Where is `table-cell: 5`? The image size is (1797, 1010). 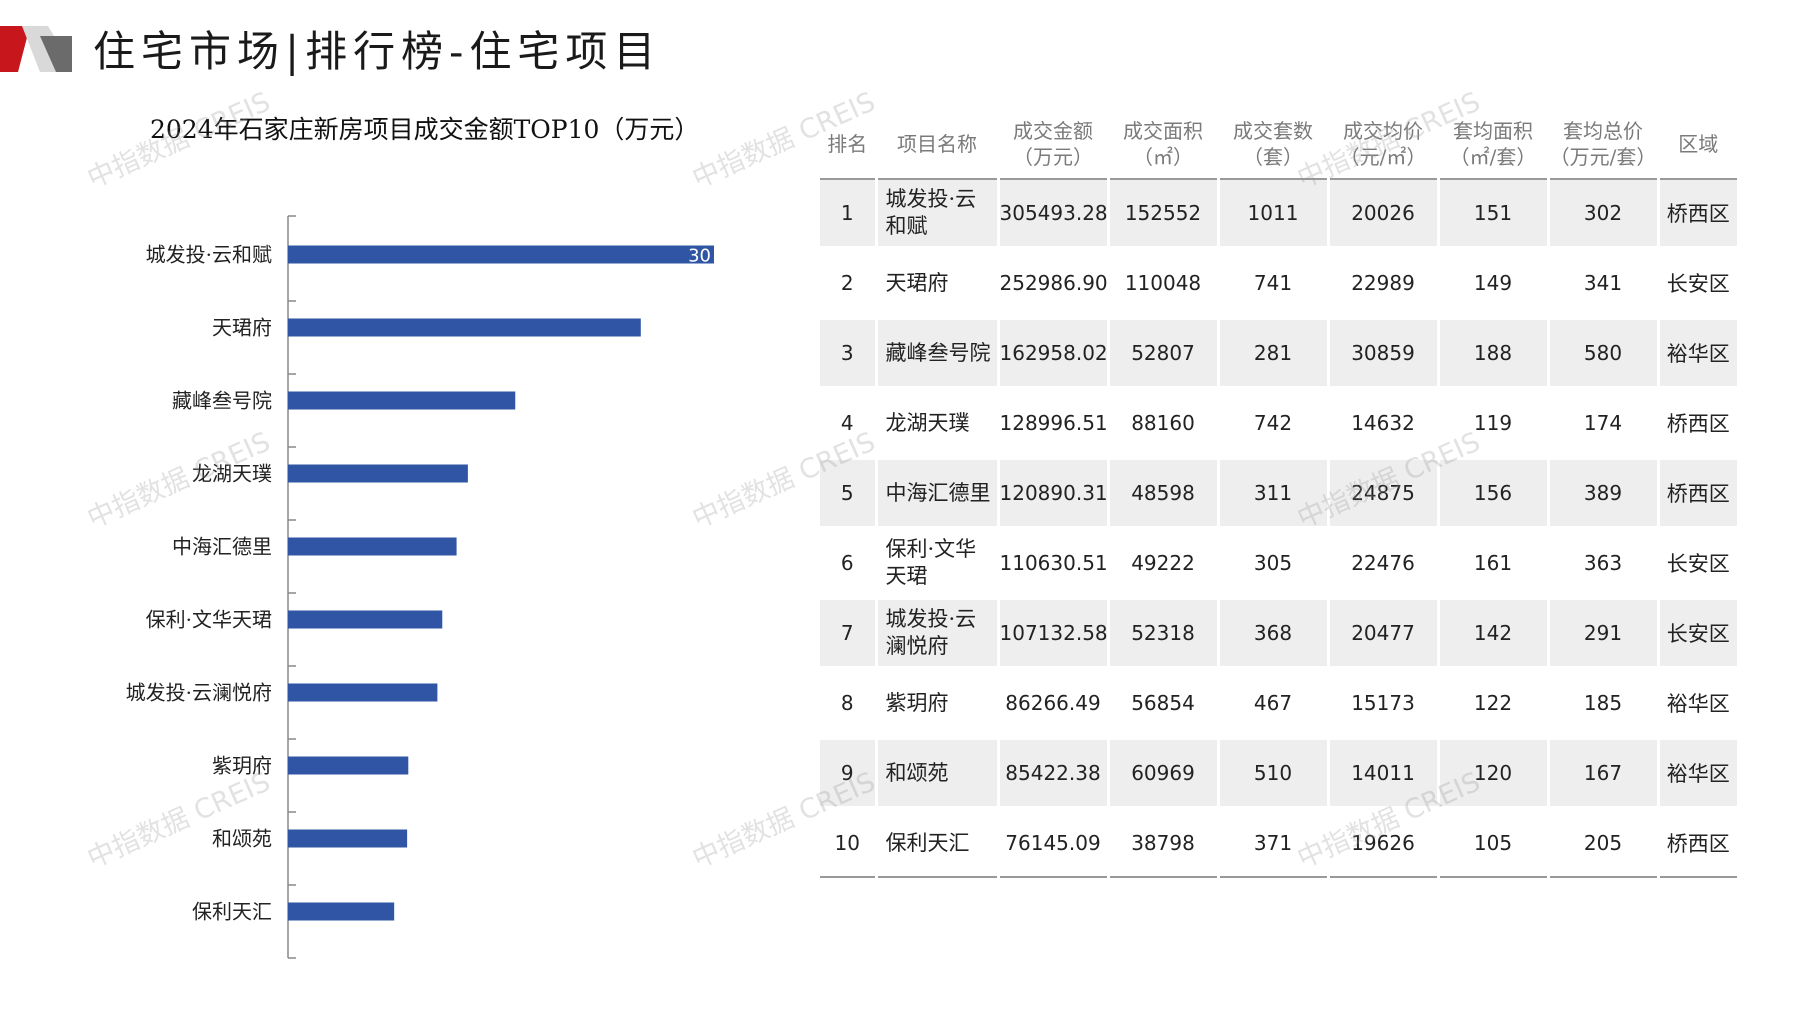
table-cell: 5 is located at coordinates (848, 494).